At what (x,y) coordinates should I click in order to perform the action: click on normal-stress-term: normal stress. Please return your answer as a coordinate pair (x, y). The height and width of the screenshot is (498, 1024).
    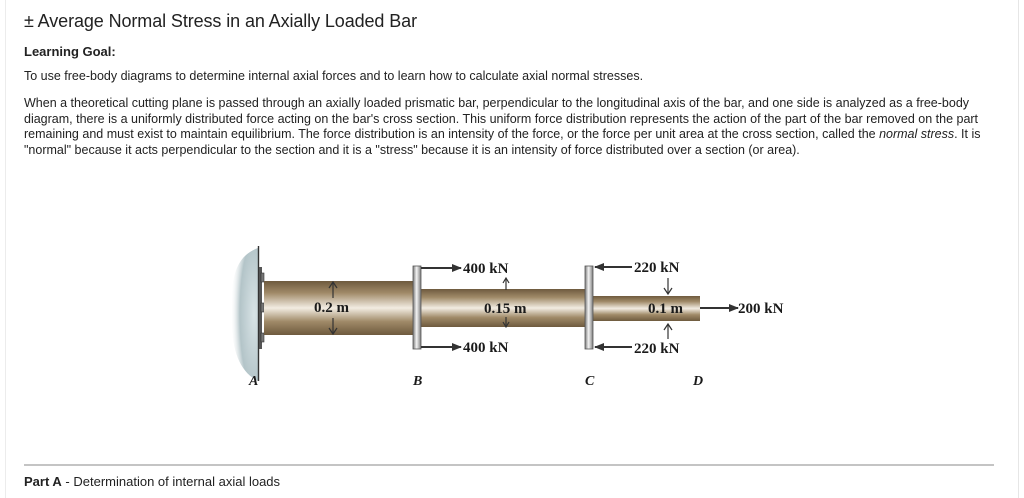
    Looking at the image, I should click on (917, 134).